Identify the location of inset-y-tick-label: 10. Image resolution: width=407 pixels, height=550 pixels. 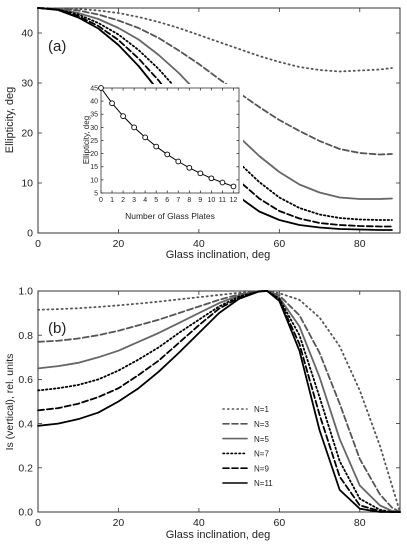
(94, 180).